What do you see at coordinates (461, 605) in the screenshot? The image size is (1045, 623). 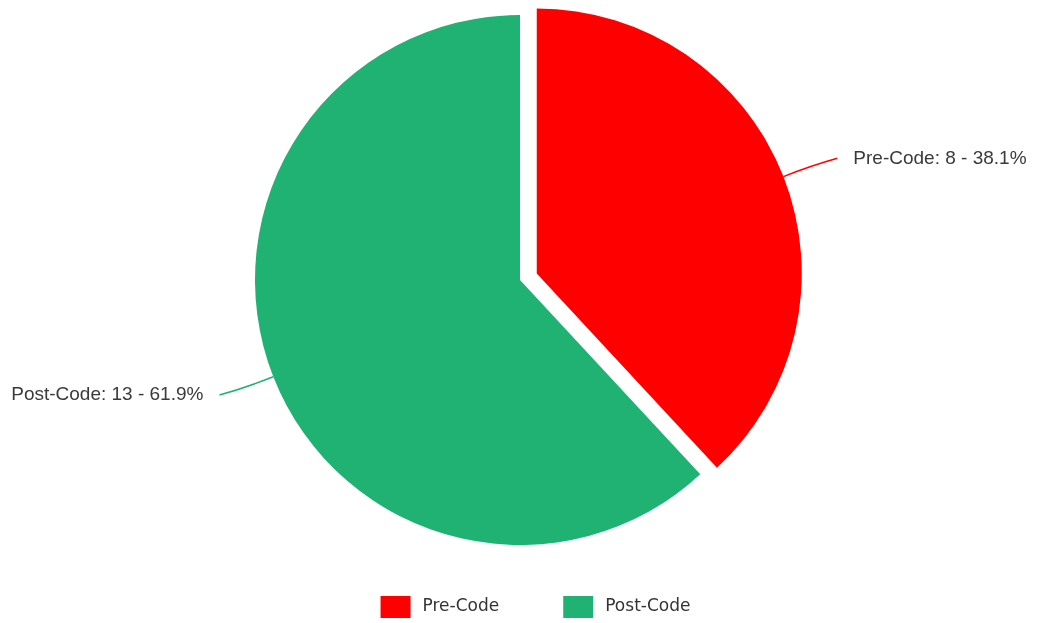 I see `legend-label: Pre-Code` at bounding box center [461, 605].